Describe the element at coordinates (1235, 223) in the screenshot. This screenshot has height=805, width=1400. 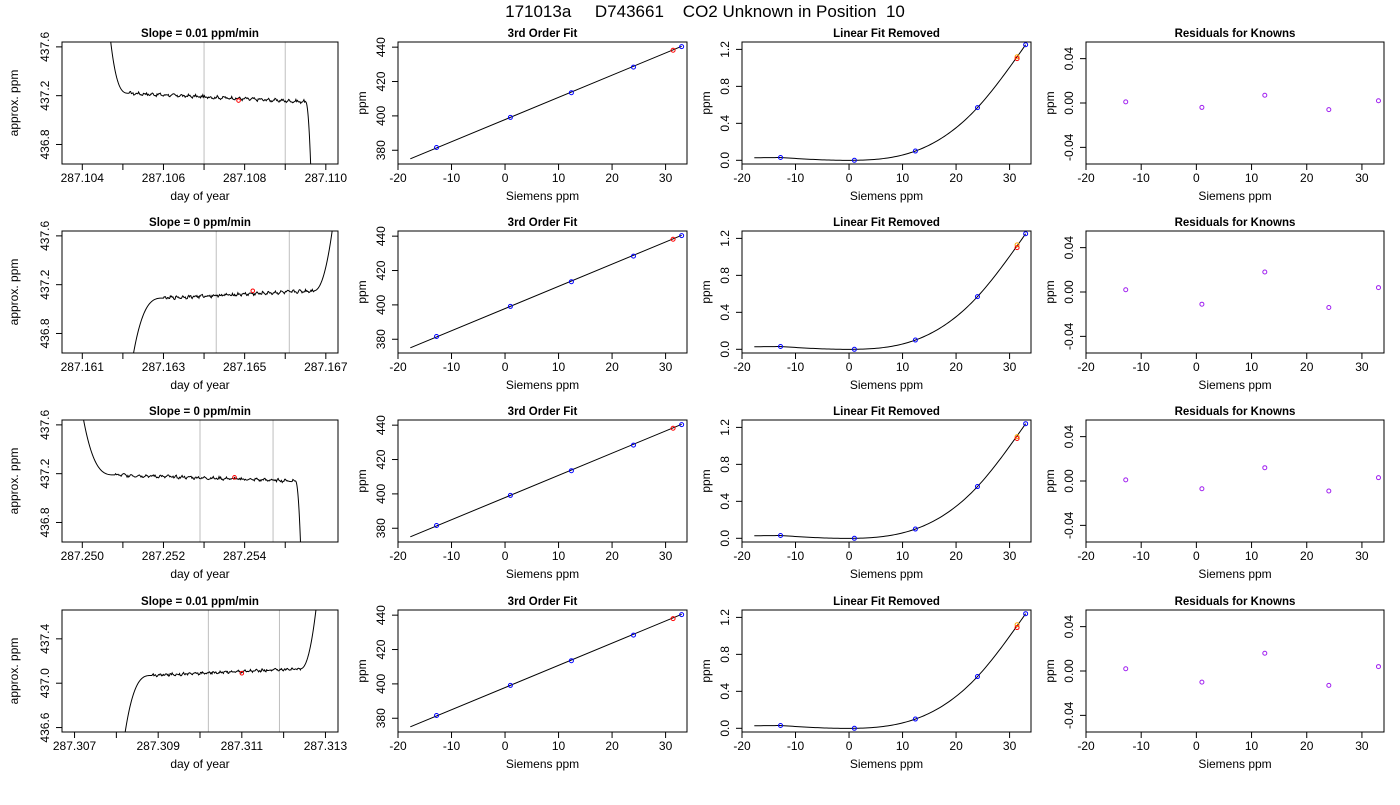
I see `row2-residuals-title: Residuals for Knowns` at that location.